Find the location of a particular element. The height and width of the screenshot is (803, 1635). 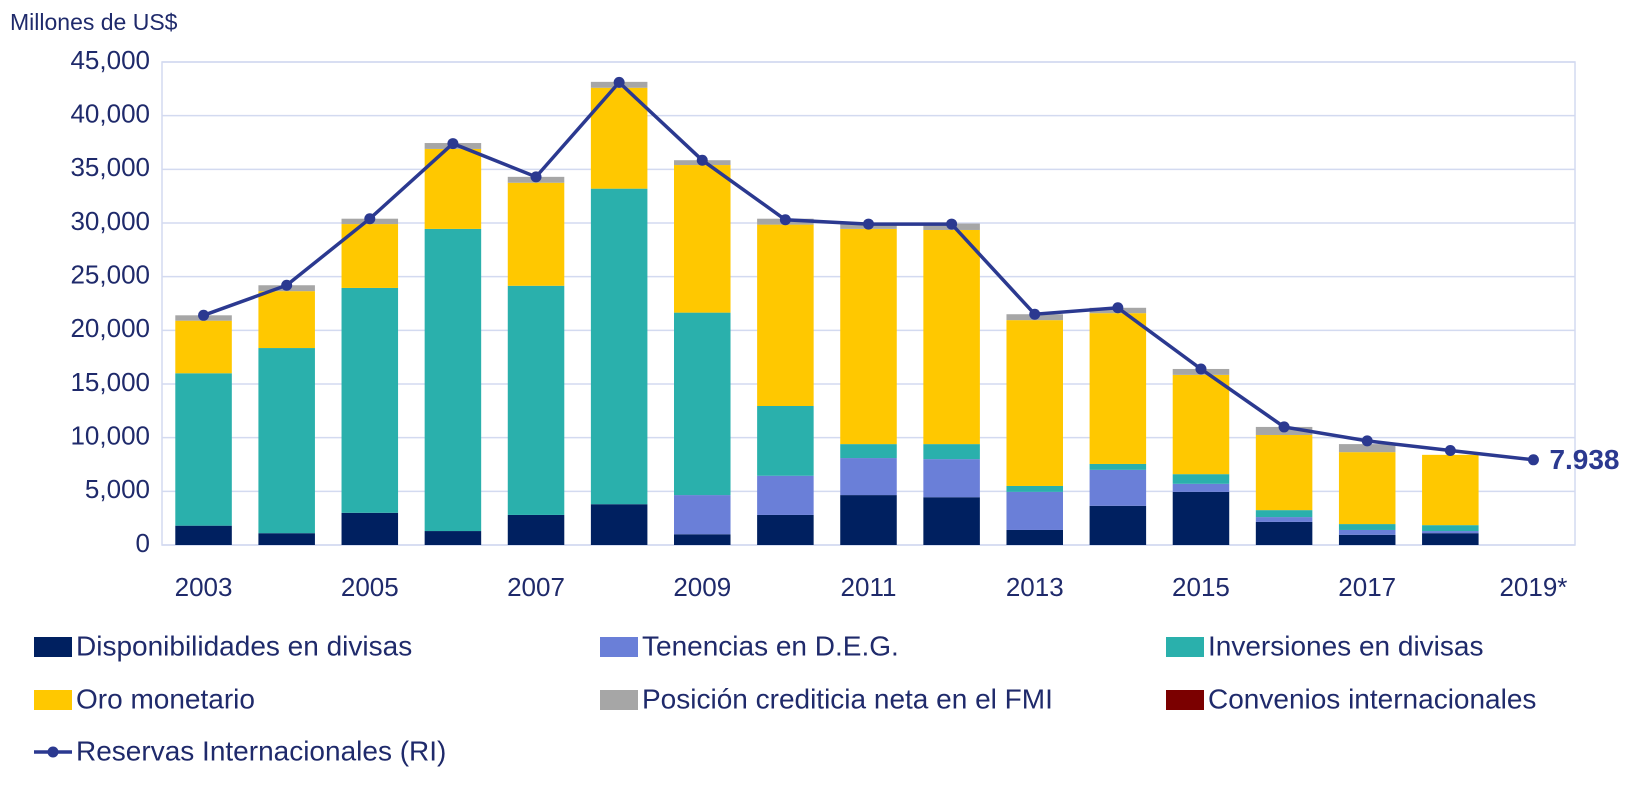

legend-label: Disponibilidades en divisas is located at coordinates (244, 645).